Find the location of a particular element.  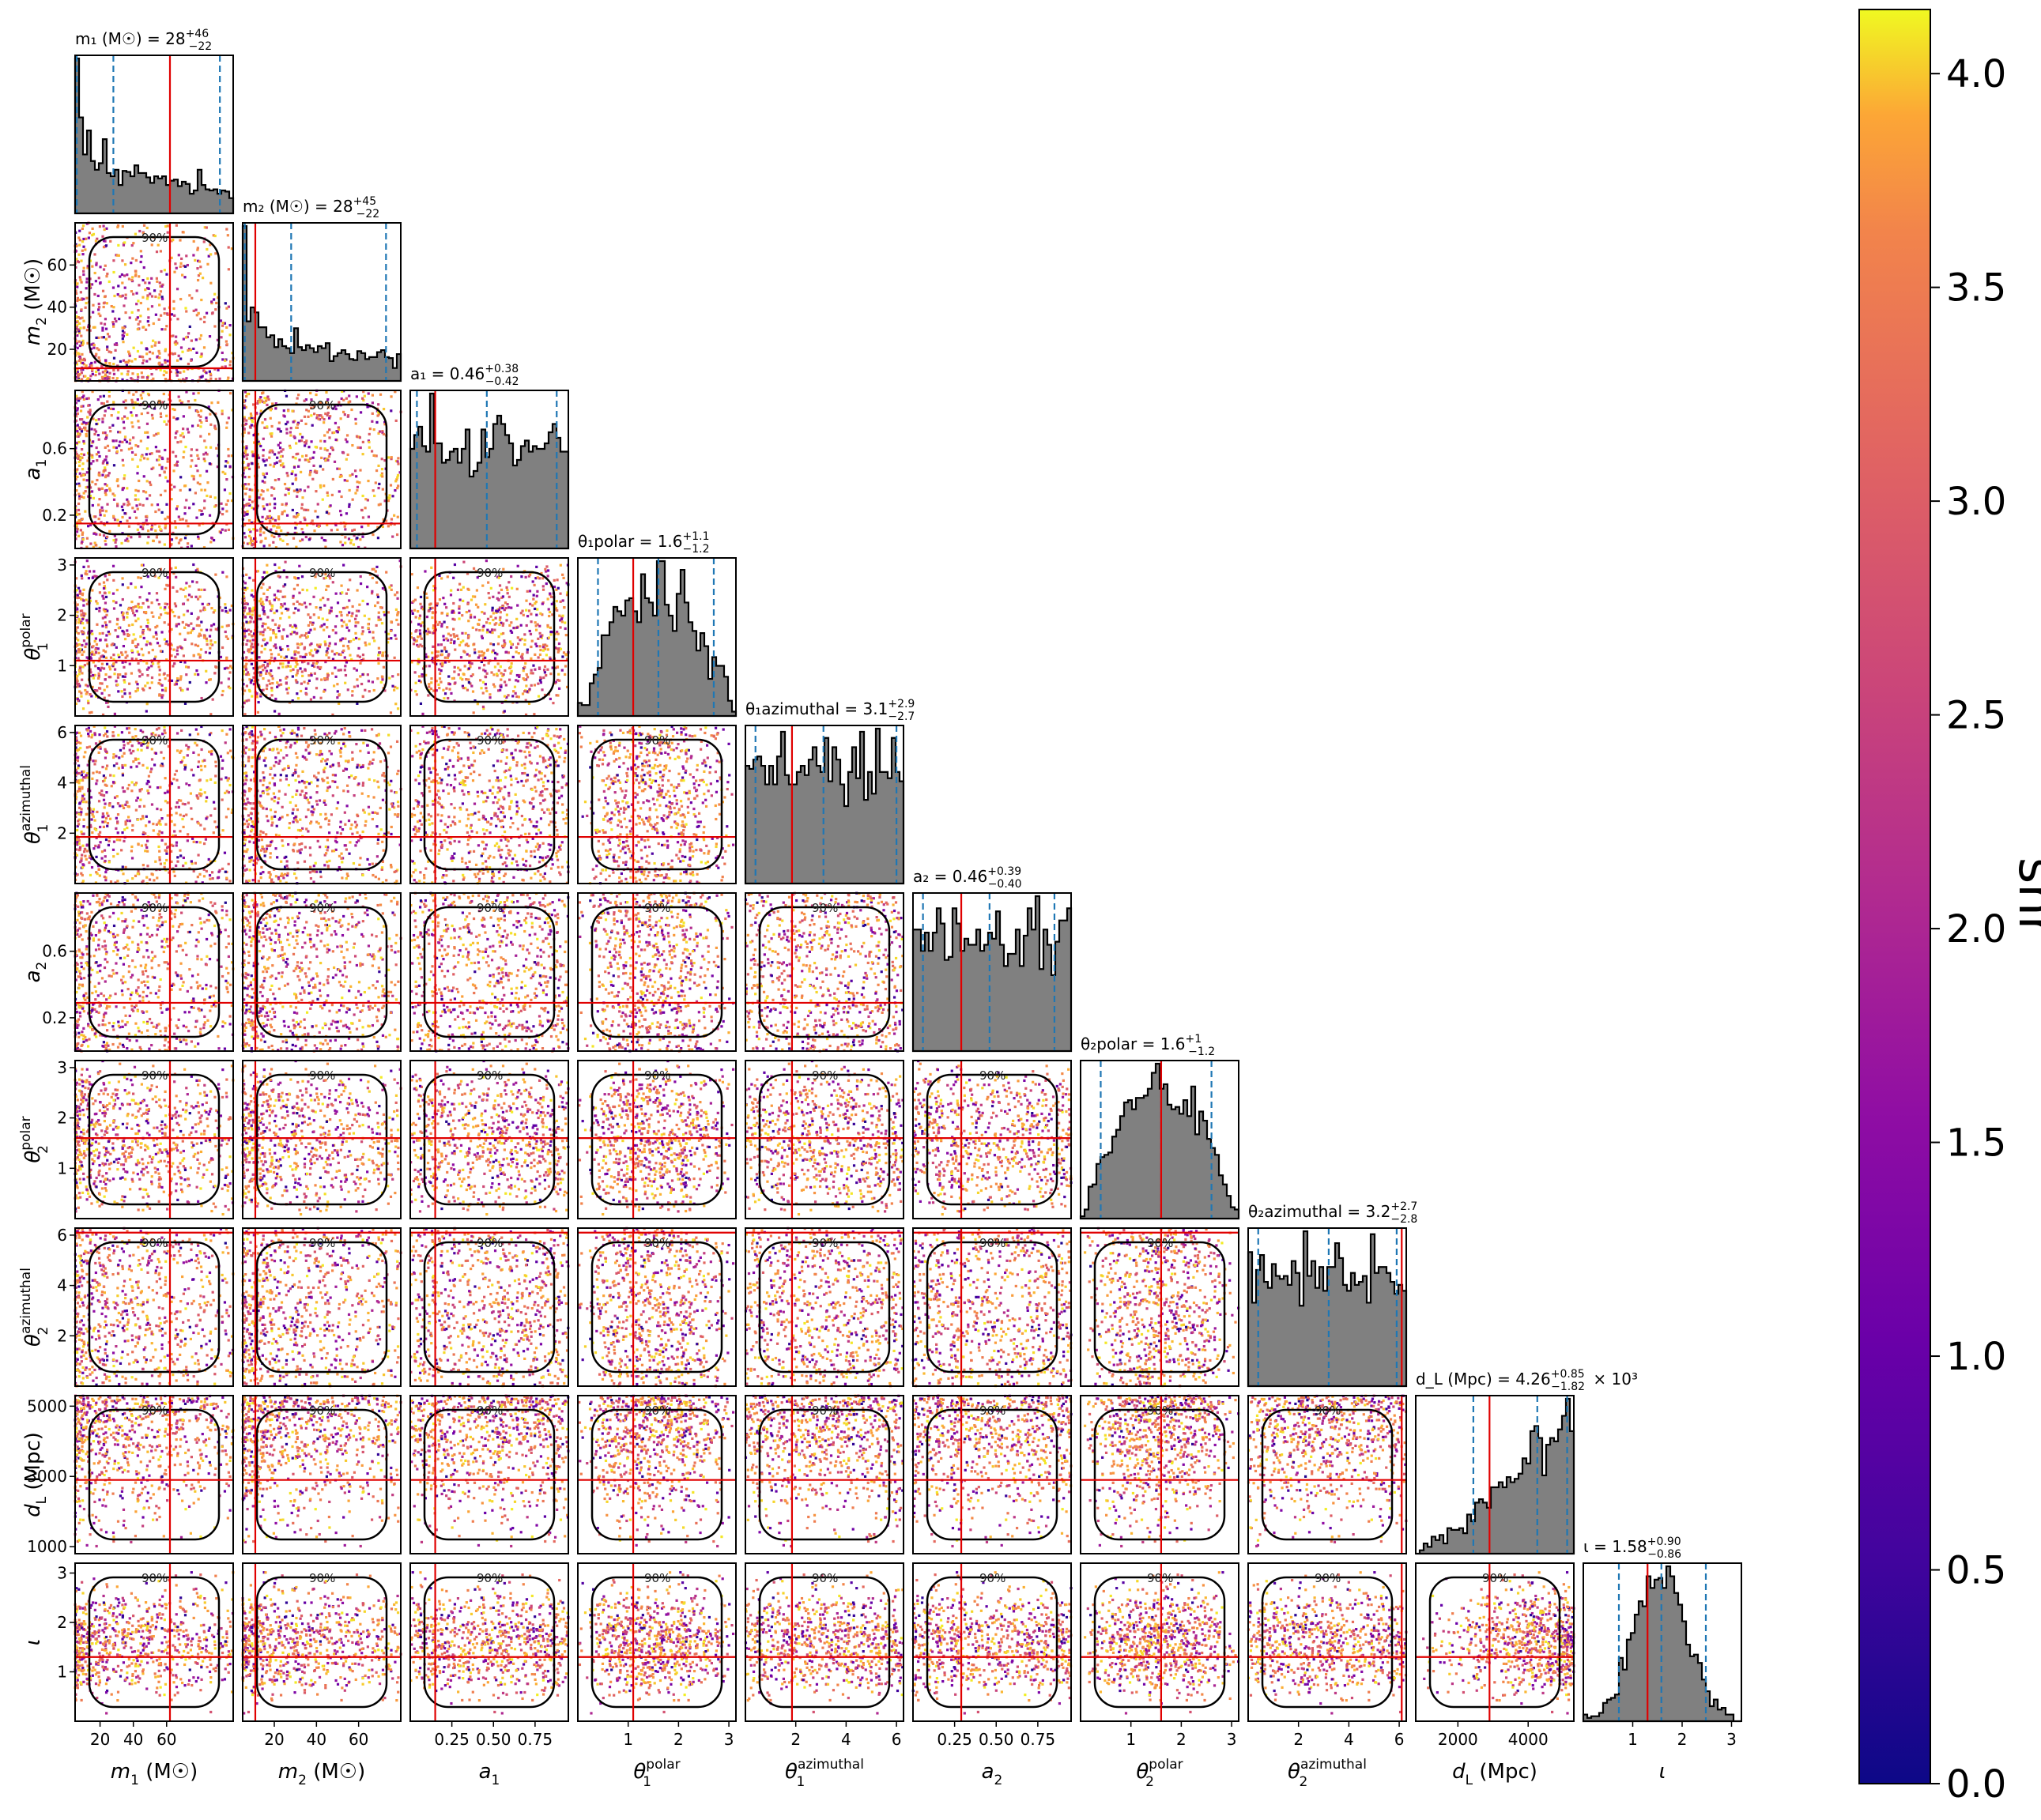

y-tick-label: 1 is located at coordinates (62, 665).